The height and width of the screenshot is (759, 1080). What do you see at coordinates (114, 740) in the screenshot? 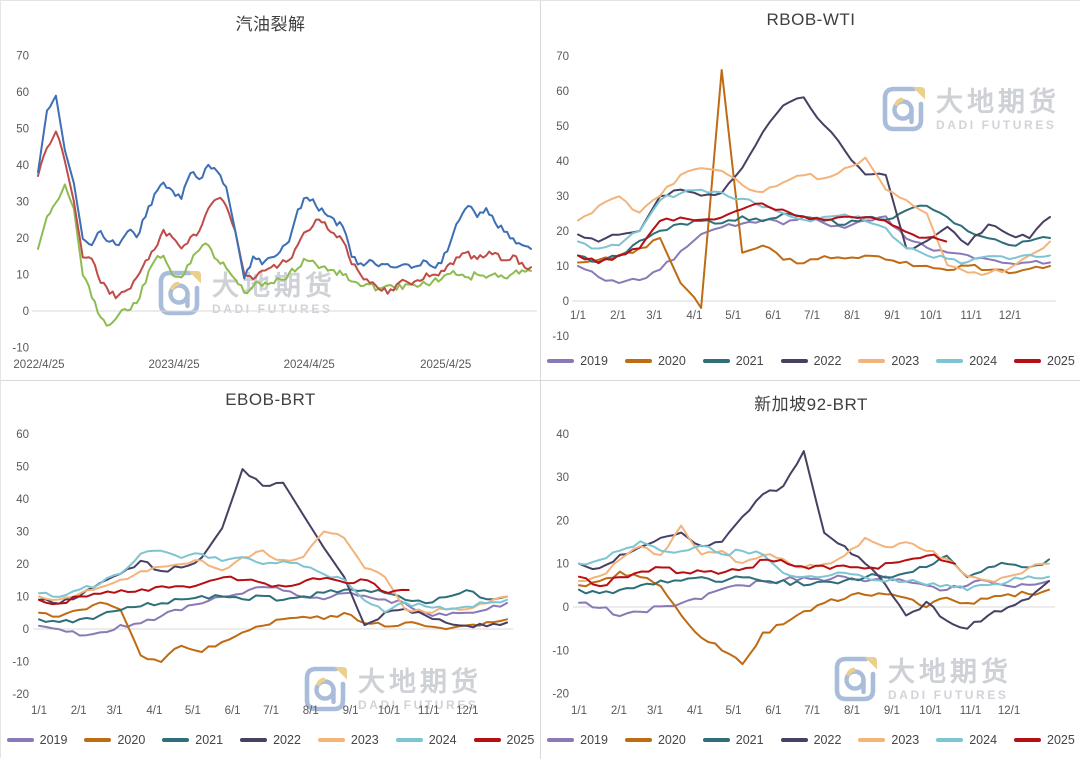
I see `legend-item-2020: 2020` at bounding box center [114, 740].